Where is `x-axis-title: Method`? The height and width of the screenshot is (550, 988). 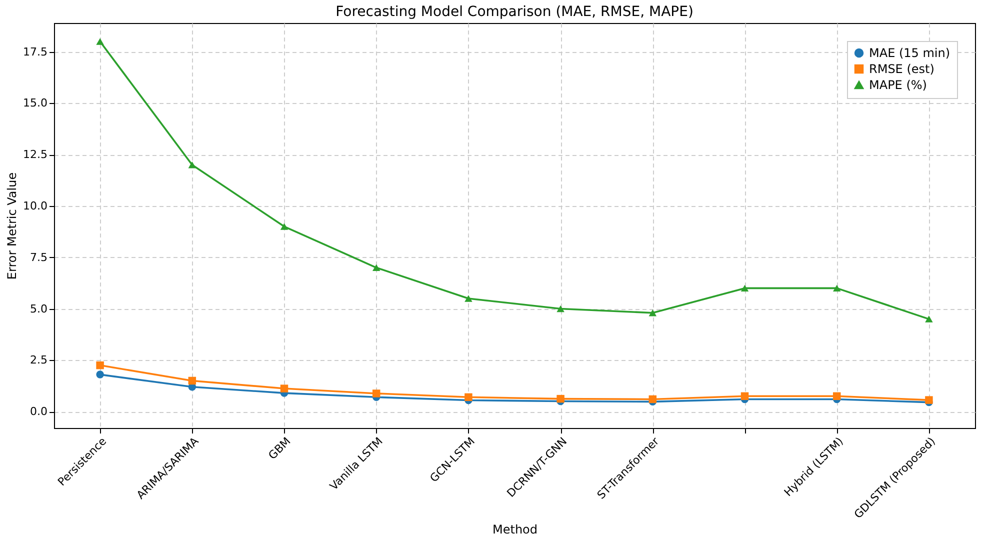 x-axis-title: Method is located at coordinates (515, 529).